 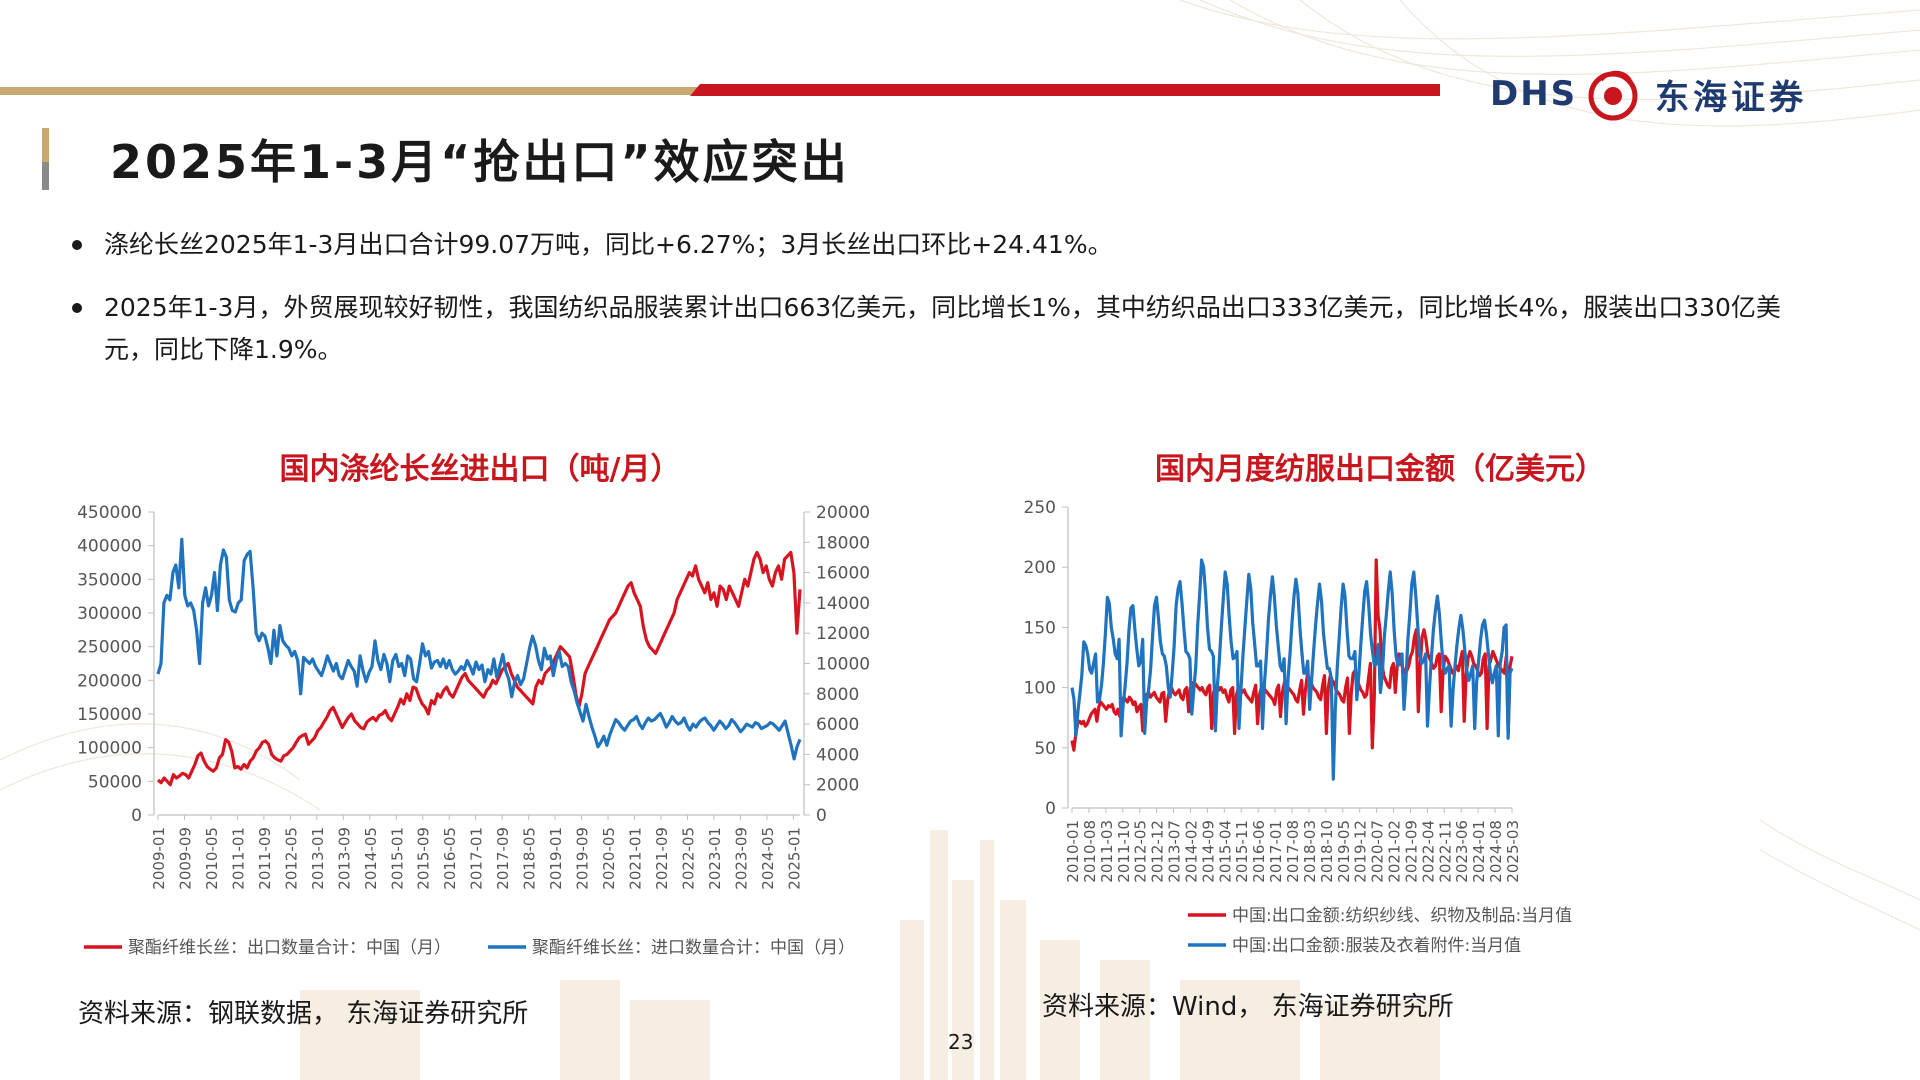 I want to click on x-tick-label: 2010-08, so click(x=1090, y=851).